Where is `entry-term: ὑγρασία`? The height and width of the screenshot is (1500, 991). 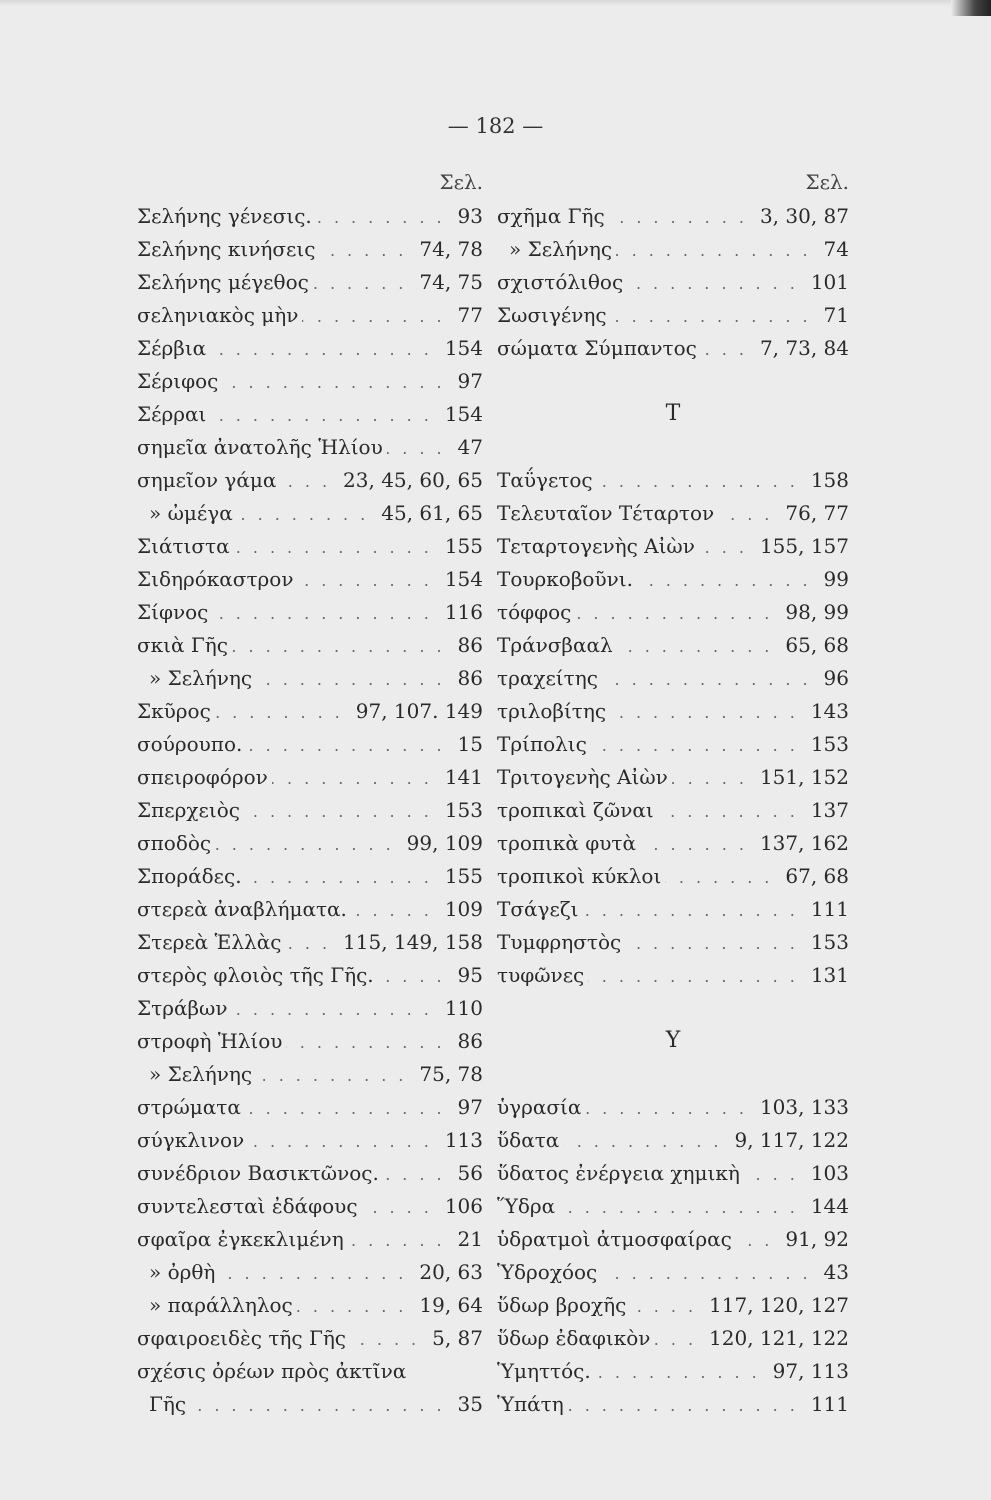
entry-term: ὑγρασία is located at coordinates (539, 1107).